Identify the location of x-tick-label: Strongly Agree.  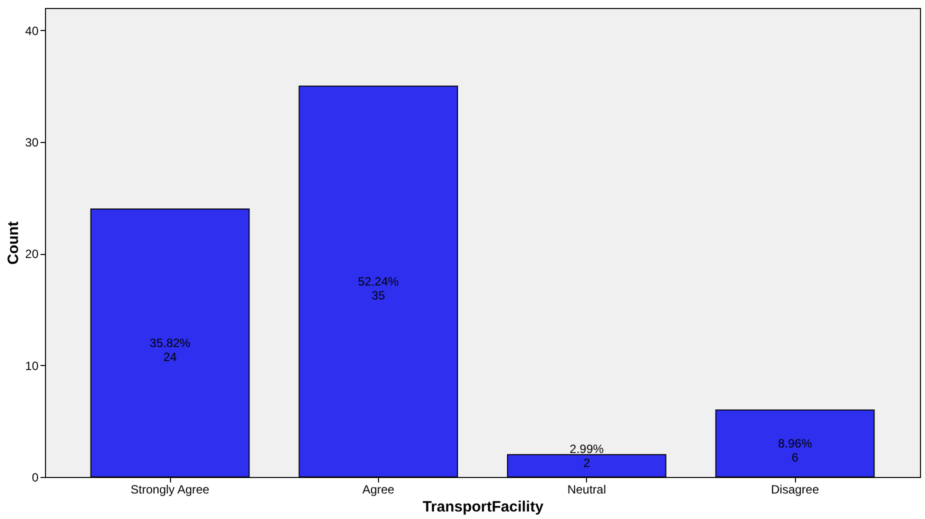
(170, 489).